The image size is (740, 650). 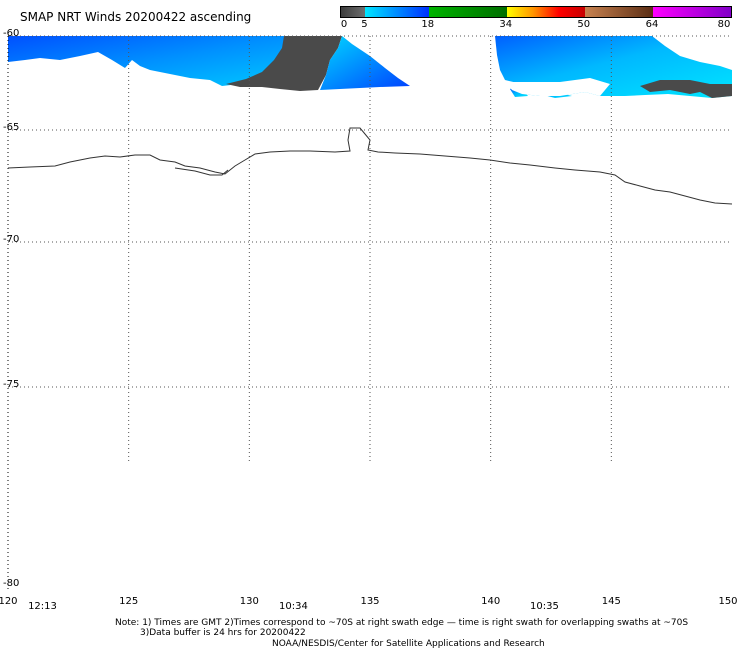 I want to click on longitude-label: 120, so click(x=9, y=601).